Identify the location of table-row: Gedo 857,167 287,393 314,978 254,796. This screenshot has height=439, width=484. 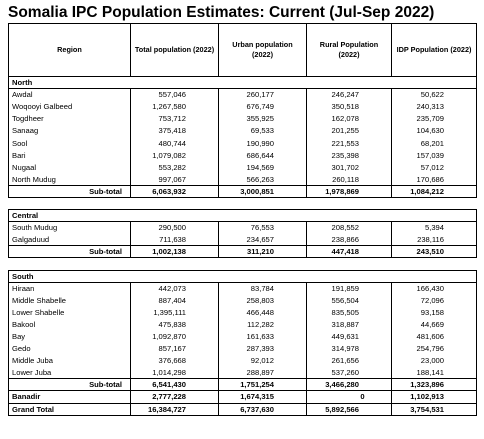
(242, 348).